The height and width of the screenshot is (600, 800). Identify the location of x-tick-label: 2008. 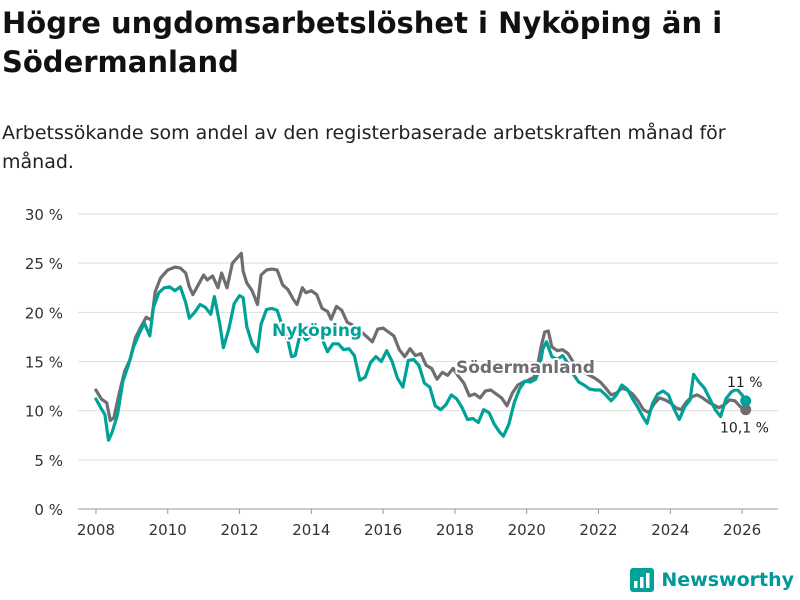
(96, 530).